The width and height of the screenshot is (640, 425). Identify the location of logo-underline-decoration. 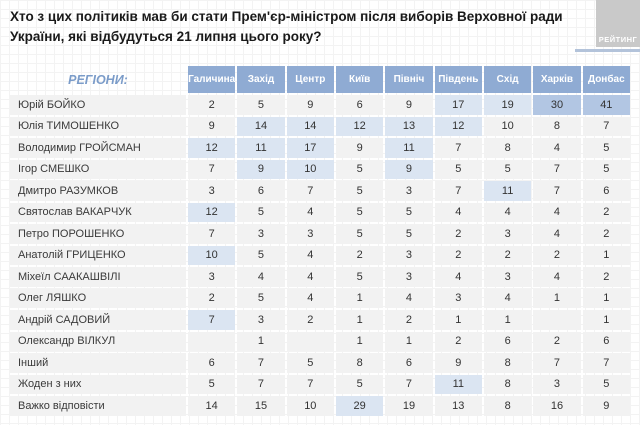
(607, 50).